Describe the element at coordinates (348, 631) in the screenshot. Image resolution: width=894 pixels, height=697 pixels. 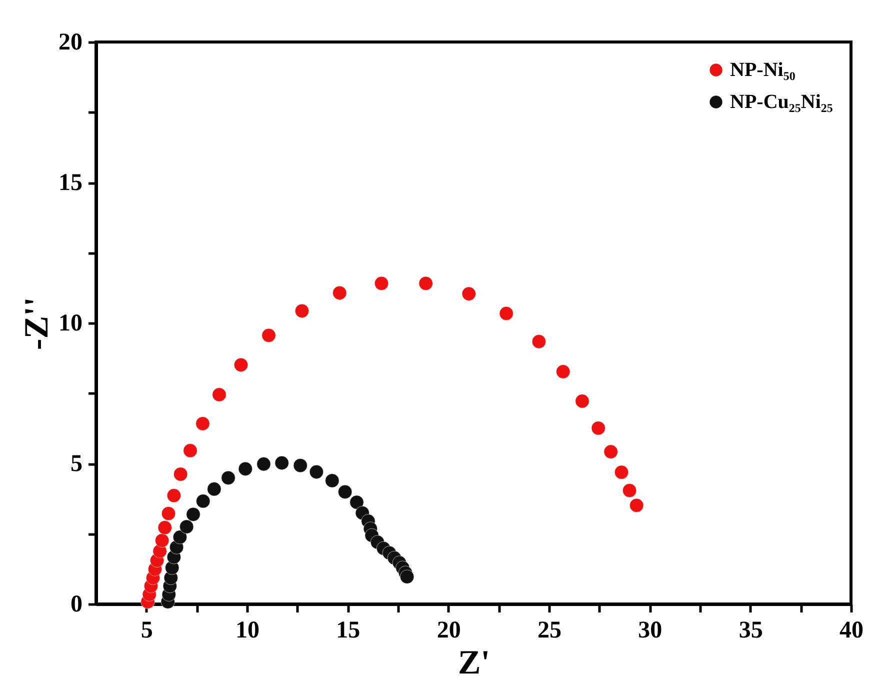
I see `x-tick-label: 15` at that location.